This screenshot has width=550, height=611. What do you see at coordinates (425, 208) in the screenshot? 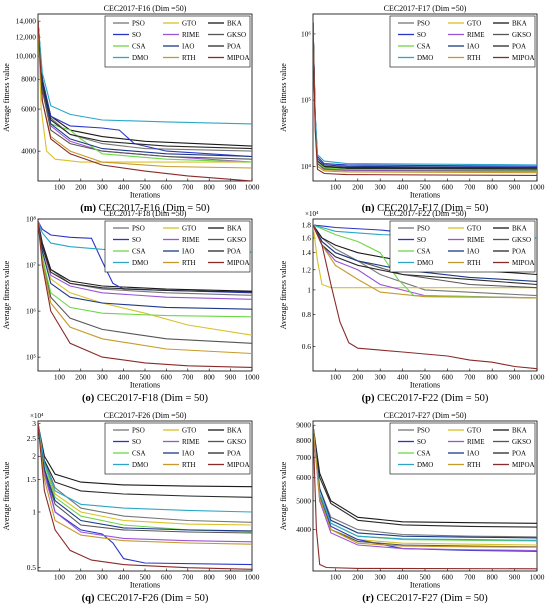
I see `panel-caption: (n) CEC2017-F17 (Dim = 50)` at bounding box center [425, 208].